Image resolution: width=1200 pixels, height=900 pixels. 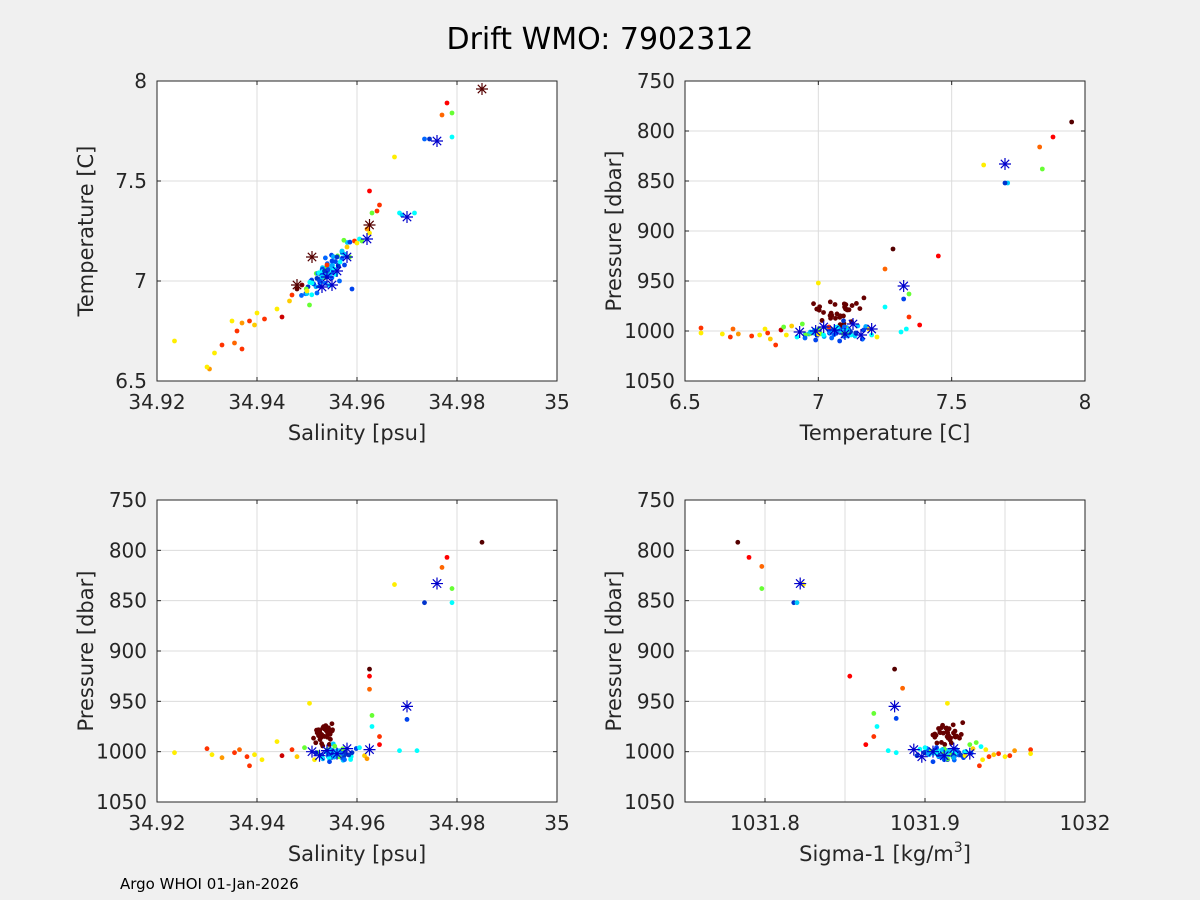 What do you see at coordinates (86, 651) in the screenshot?
I see `y-axis-label: Pressure [dbar]` at bounding box center [86, 651].